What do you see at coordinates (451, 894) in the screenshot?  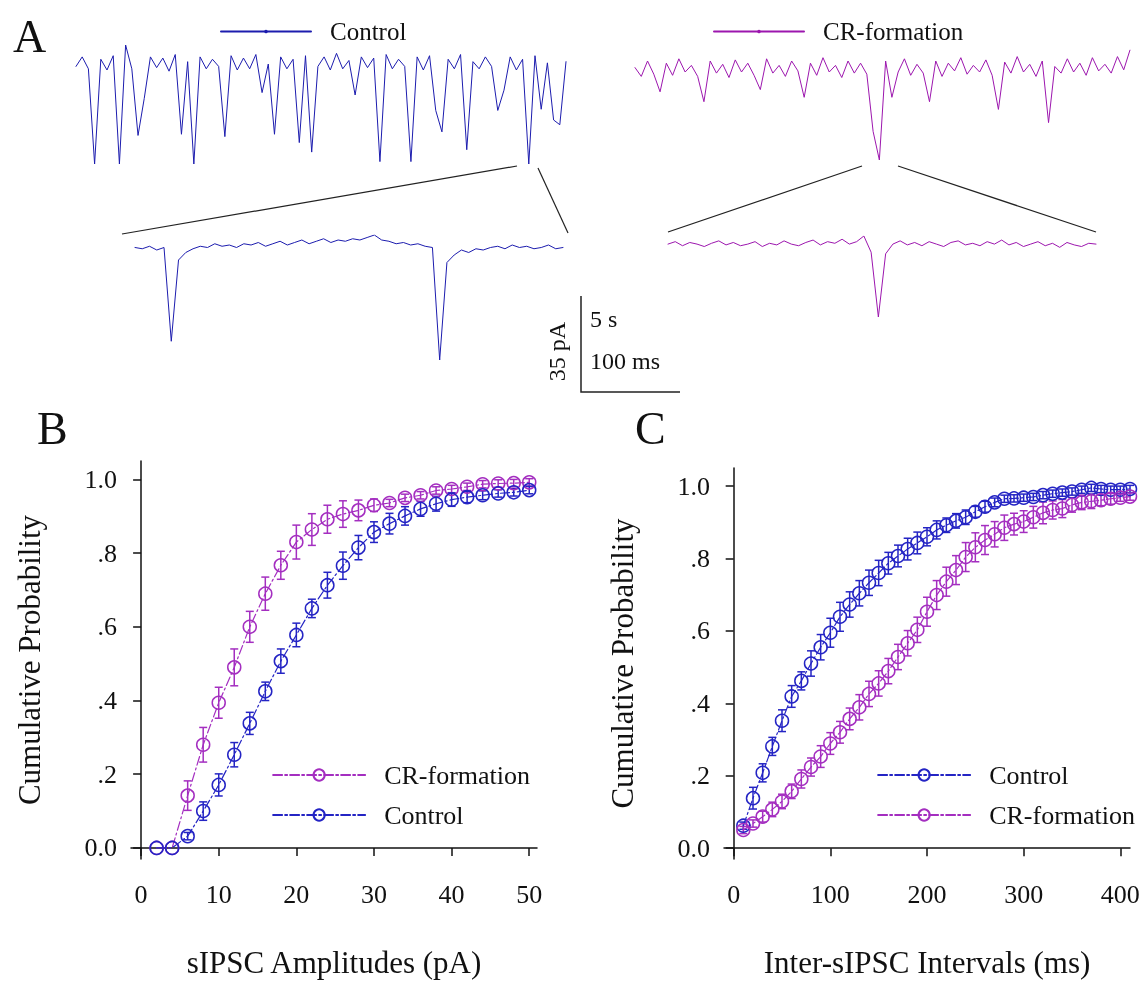 I see `x-tick-label: 40` at bounding box center [451, 894].